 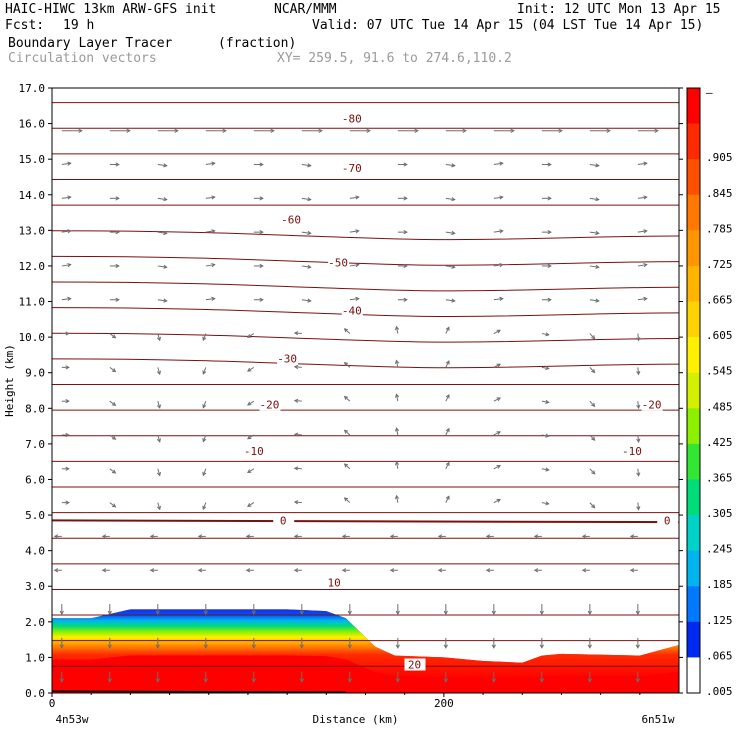 I want to click on colorbar-label: .665, so click(x=719, y=300).